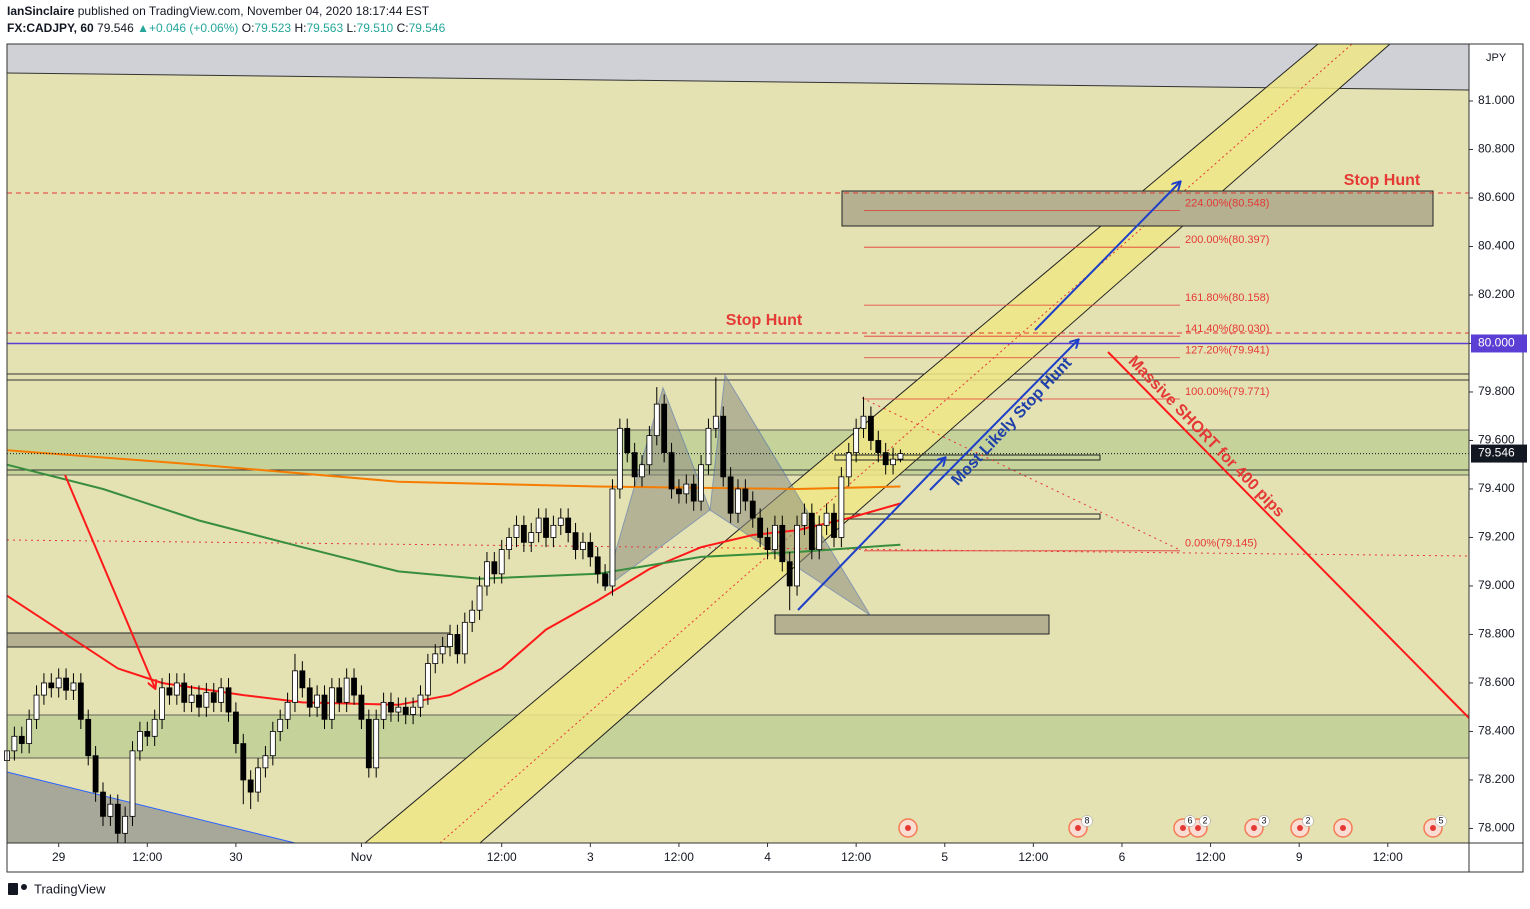  What do you see at coordinates (1496, 682) in the screenshot?
I see `y-tick-label: 78.600` at bounding box center [1496, 682].